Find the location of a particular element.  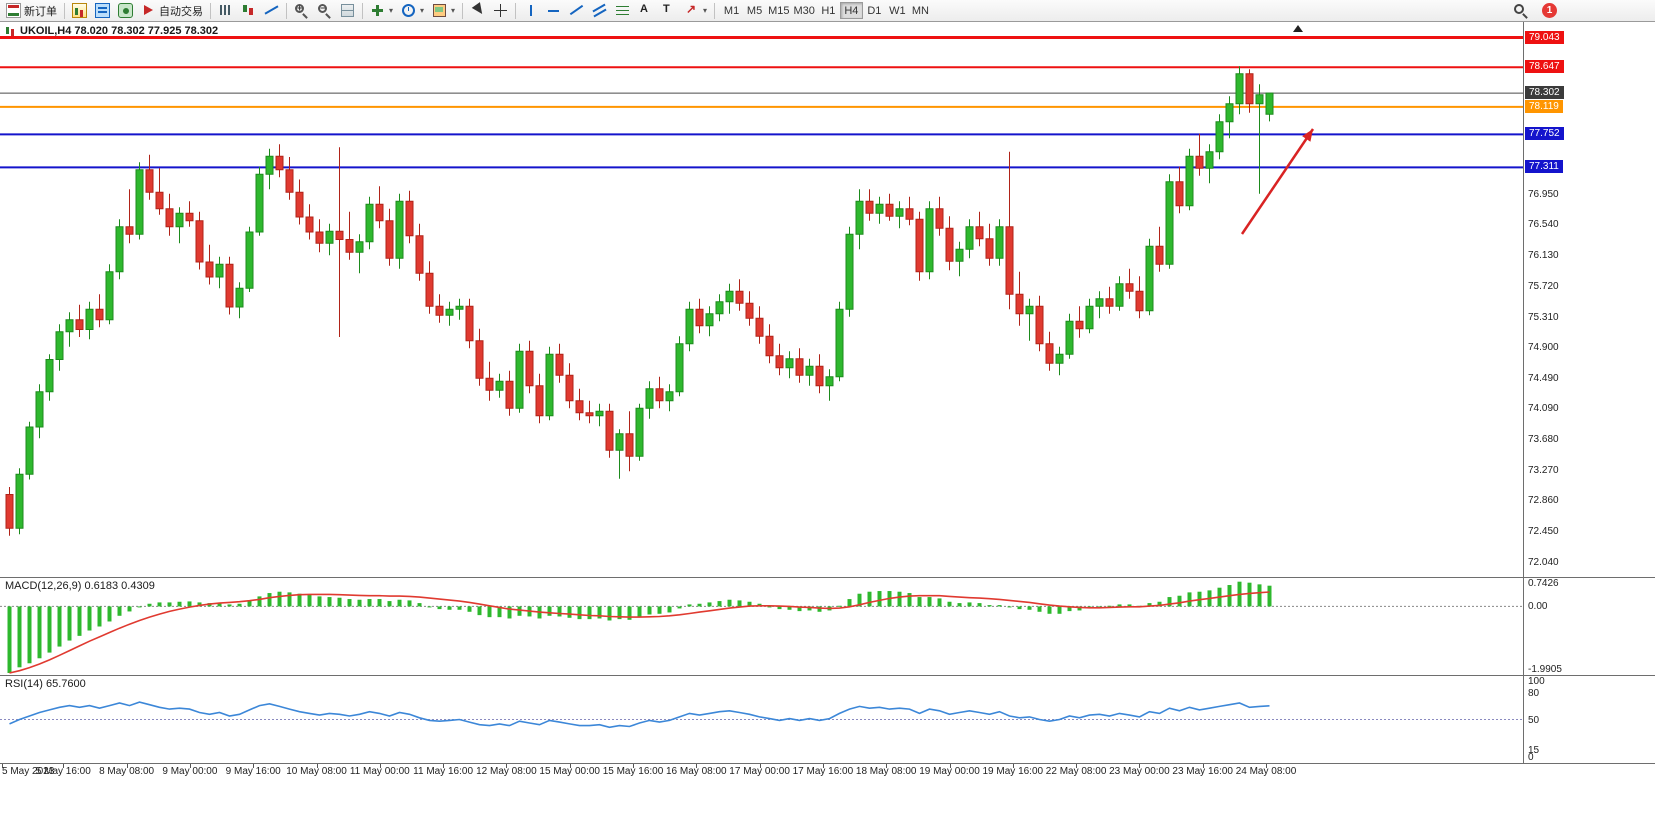

zoom-in-icon: + is located at coordinates (301, 10).